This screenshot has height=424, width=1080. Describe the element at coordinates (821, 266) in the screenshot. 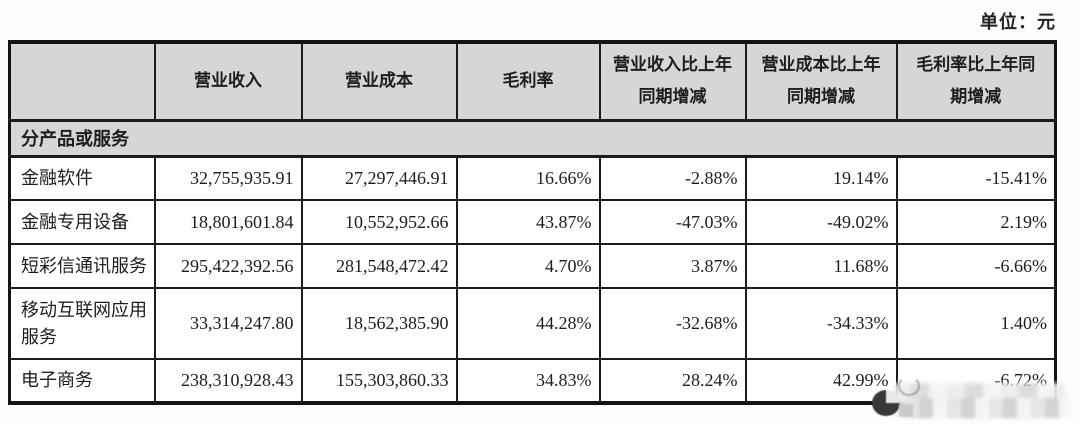

I see `cell-cost-yoy: 11.68%` at that location.